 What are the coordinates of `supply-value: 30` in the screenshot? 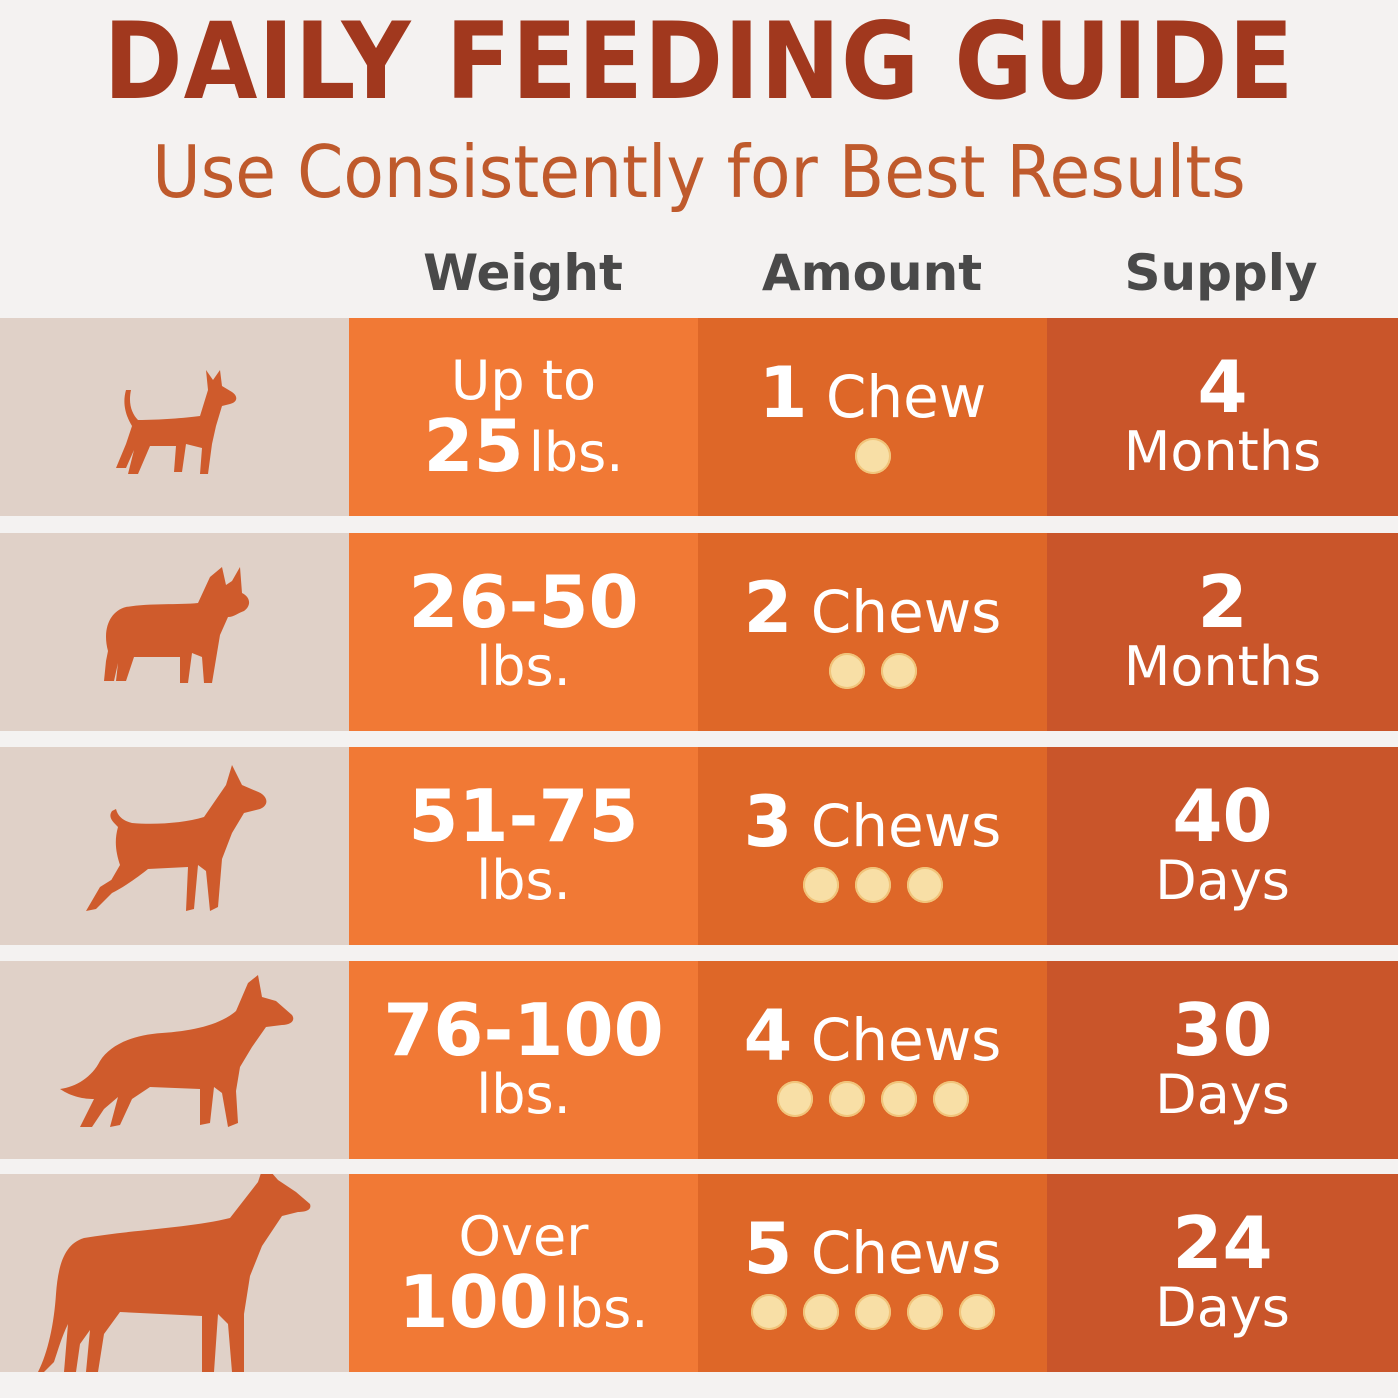 It's located at (1222, 1030).